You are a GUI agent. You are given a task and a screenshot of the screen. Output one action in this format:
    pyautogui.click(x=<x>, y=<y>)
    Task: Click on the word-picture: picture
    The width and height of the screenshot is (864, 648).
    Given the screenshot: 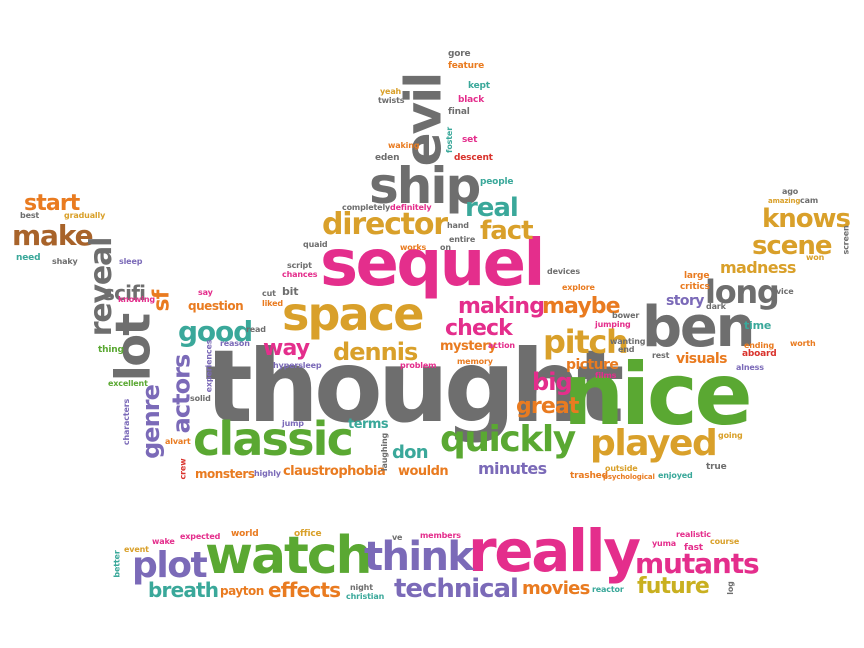 What is the action you would take?
    pyautogui.click(x=592, y=365)
    